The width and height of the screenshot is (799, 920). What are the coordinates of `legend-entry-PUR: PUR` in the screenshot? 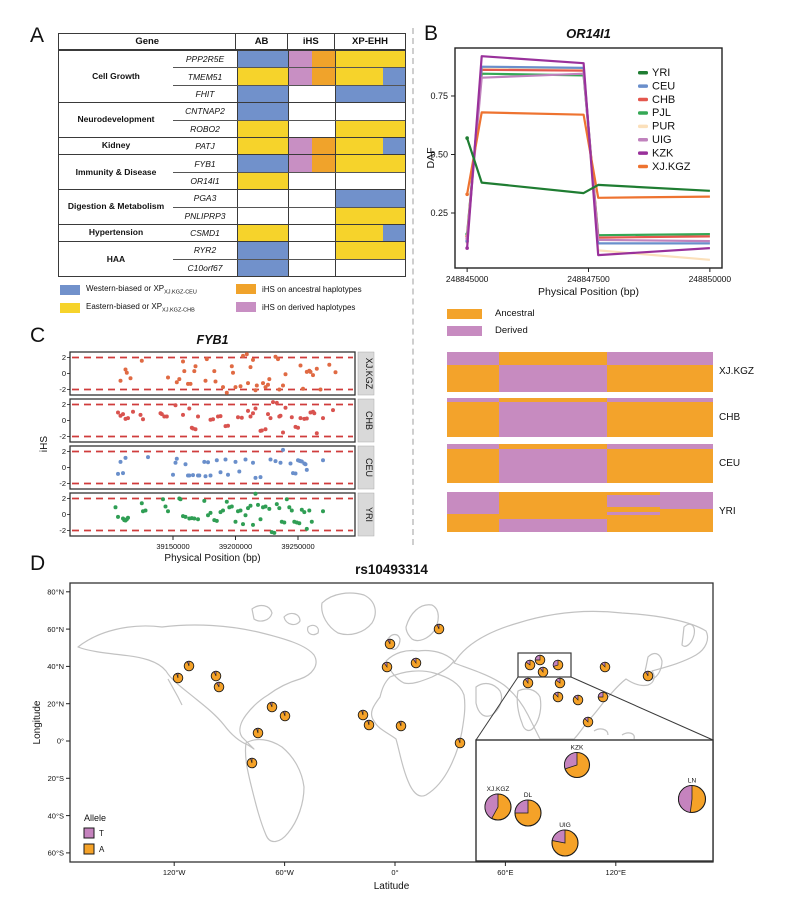 It's located at (656, 127).